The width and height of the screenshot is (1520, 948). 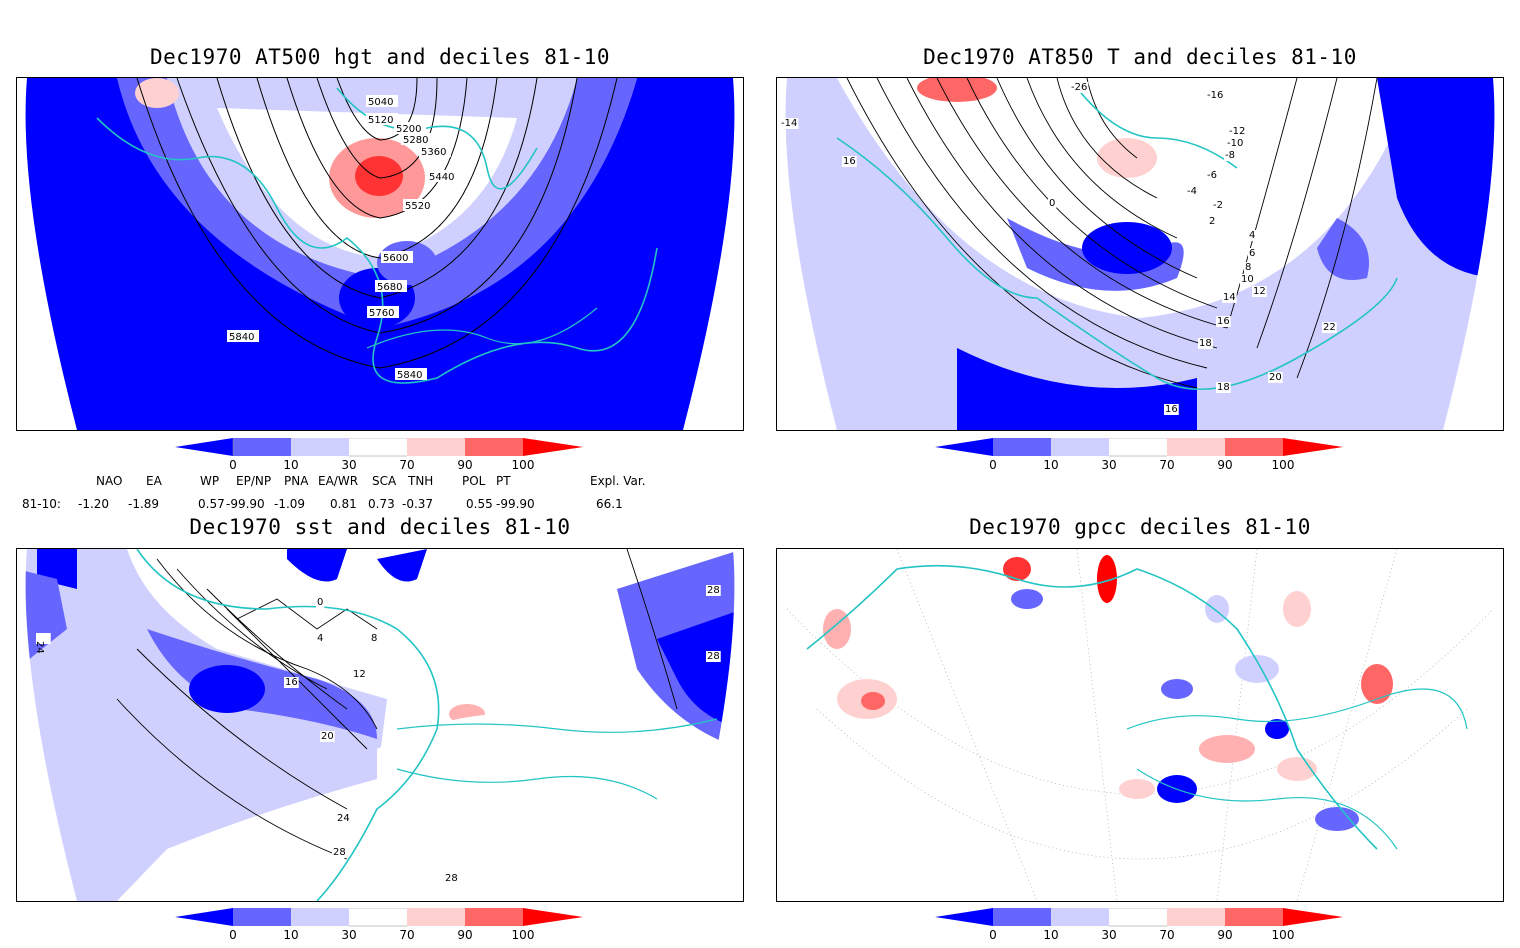 I want to click on contour-label: 5440, so click(x=441, y=177).